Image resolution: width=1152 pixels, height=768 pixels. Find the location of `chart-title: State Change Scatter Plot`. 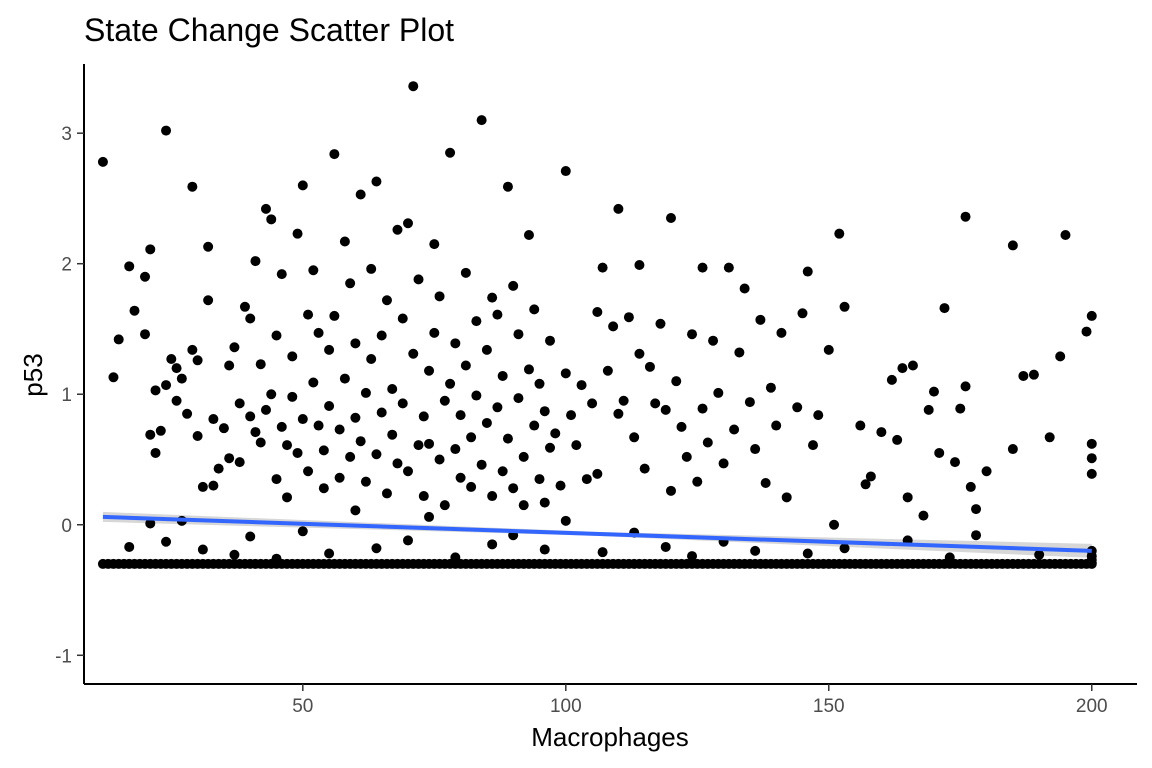

chart-title: State Change Scatter Plot is located at coordinates (269, 30).